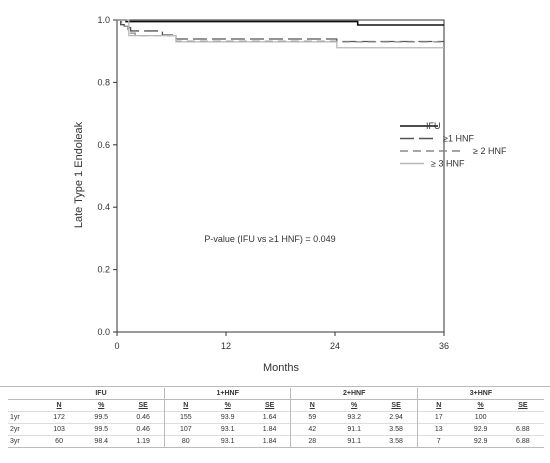 This screenshot has width=550, height=463. I want to click on y-tick-label: 0.2, so click(103, 270).